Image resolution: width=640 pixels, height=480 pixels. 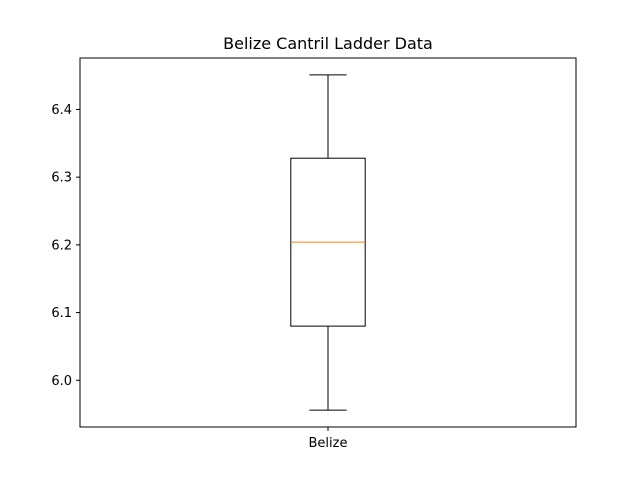 What do you see at coordinates (61, 313) in the screenshot?
I see `y-tick-label: 6.1` at bounding box center [61, 313].